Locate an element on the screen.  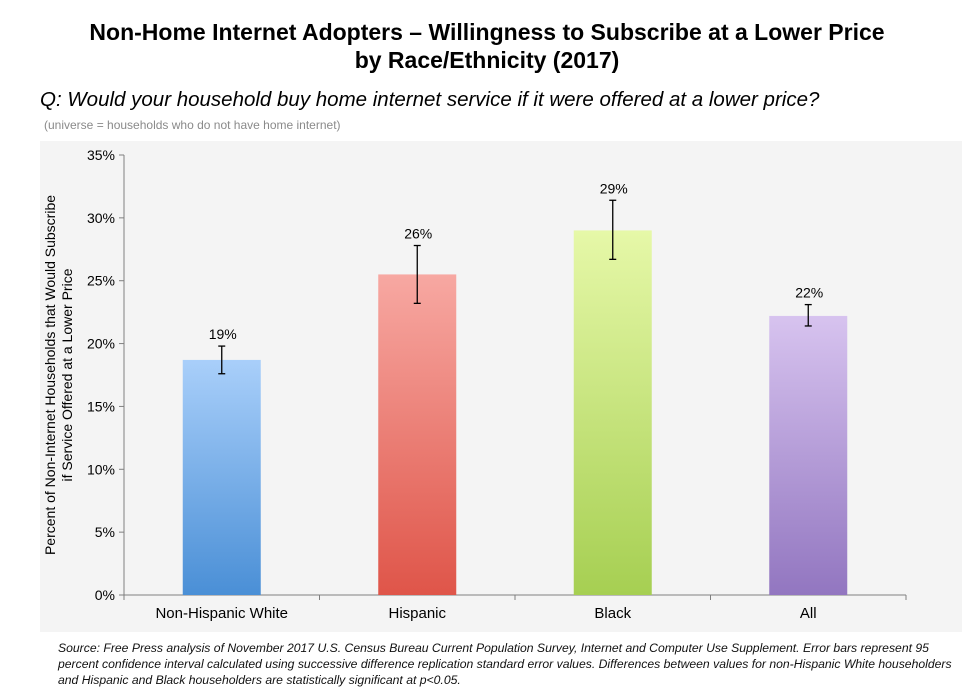
y-tick-label: 30% is located at coordinates (101, 218).